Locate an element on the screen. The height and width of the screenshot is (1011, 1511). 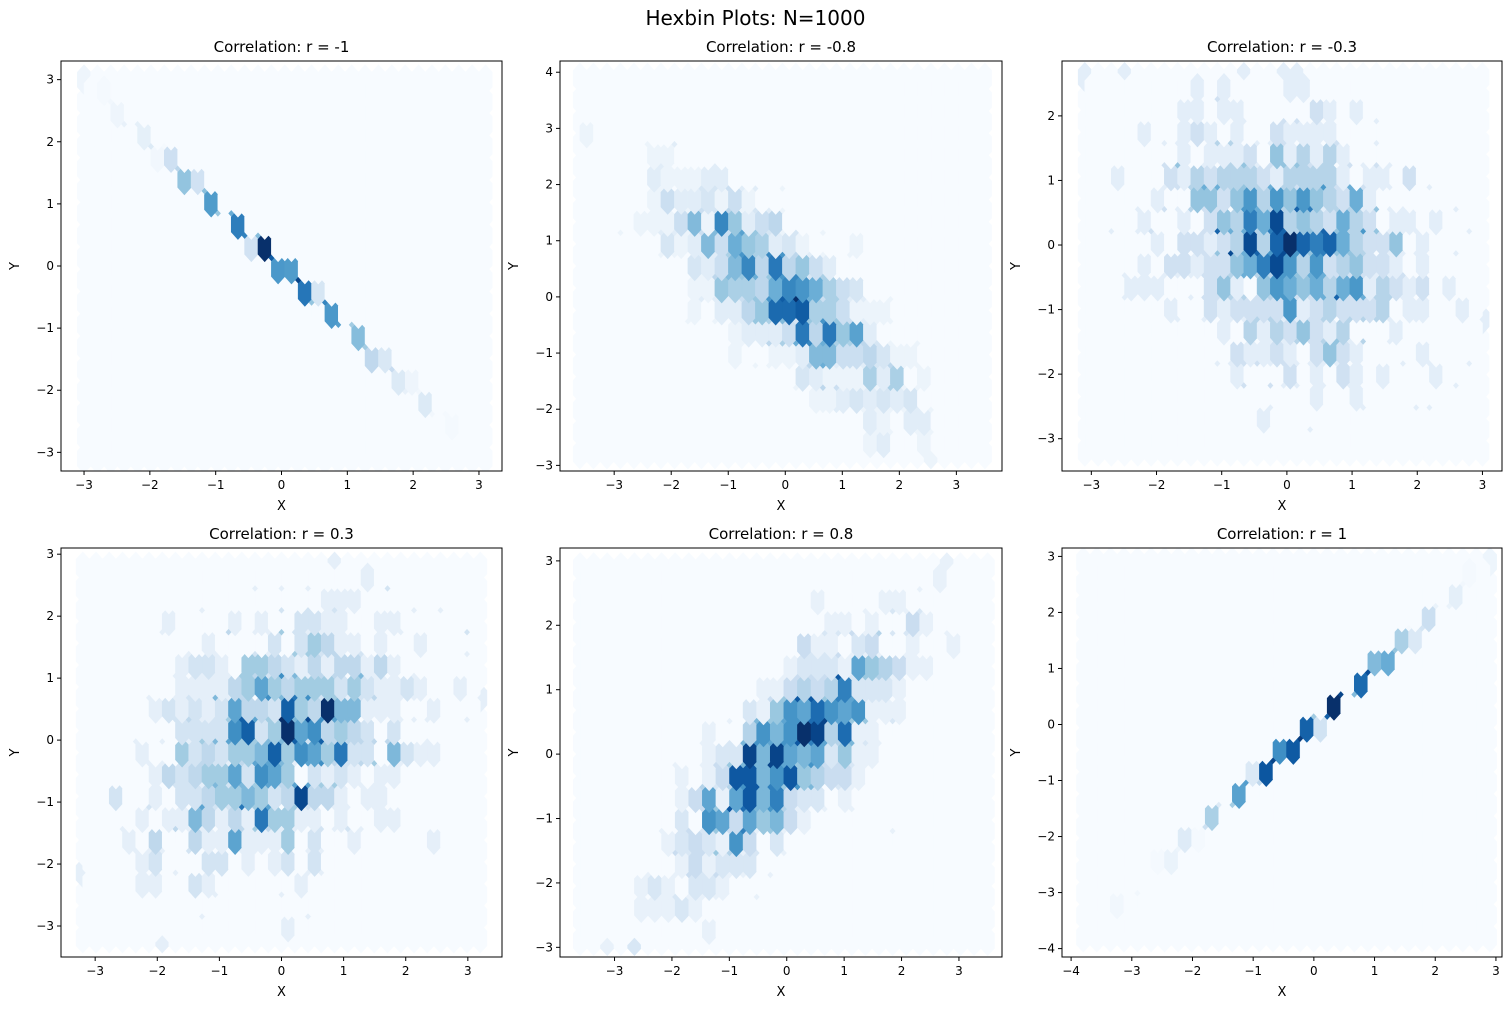
subplot-title: Correlation: r = -0.8 is located at coordinates (781, 47).